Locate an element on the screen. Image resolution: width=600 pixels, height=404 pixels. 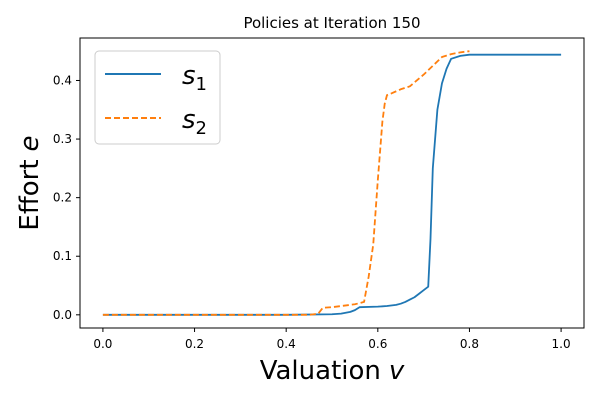
y-tick-label: 0.2 is located at coordinates (62, 198).